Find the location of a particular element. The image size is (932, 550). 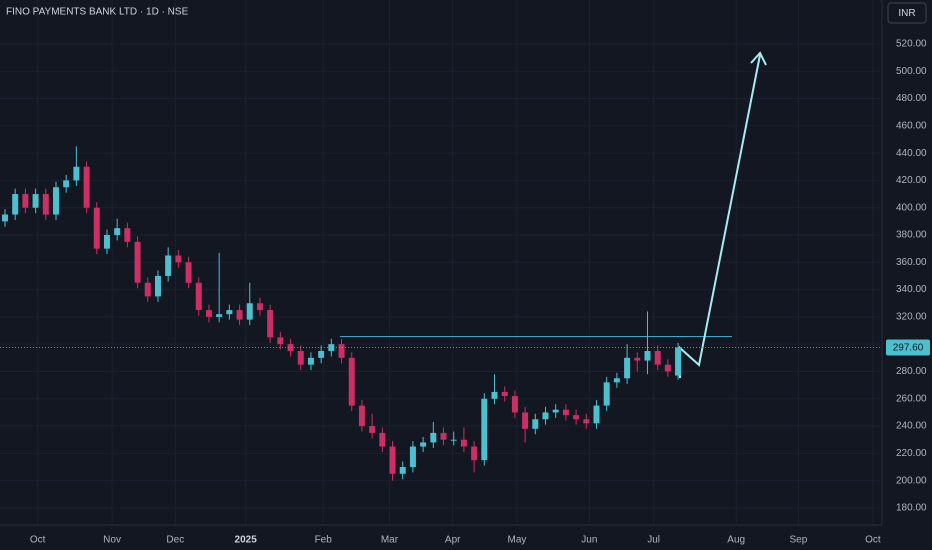

y-tick-label: 460.00 is located at coordinates (911, 125).